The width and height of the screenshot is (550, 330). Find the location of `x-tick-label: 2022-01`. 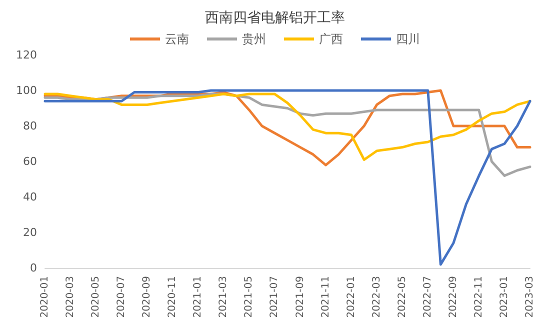

x-tick-label: 2022-01 is located at coordinates (351, 297).